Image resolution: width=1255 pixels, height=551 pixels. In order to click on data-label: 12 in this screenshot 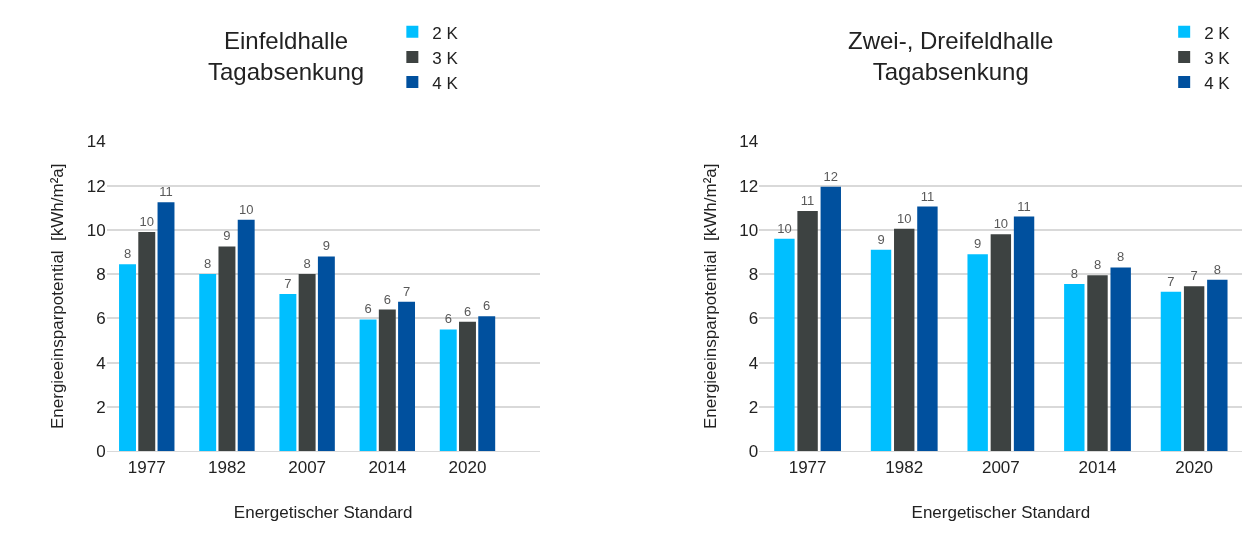, I will do `click(831, 176)`.